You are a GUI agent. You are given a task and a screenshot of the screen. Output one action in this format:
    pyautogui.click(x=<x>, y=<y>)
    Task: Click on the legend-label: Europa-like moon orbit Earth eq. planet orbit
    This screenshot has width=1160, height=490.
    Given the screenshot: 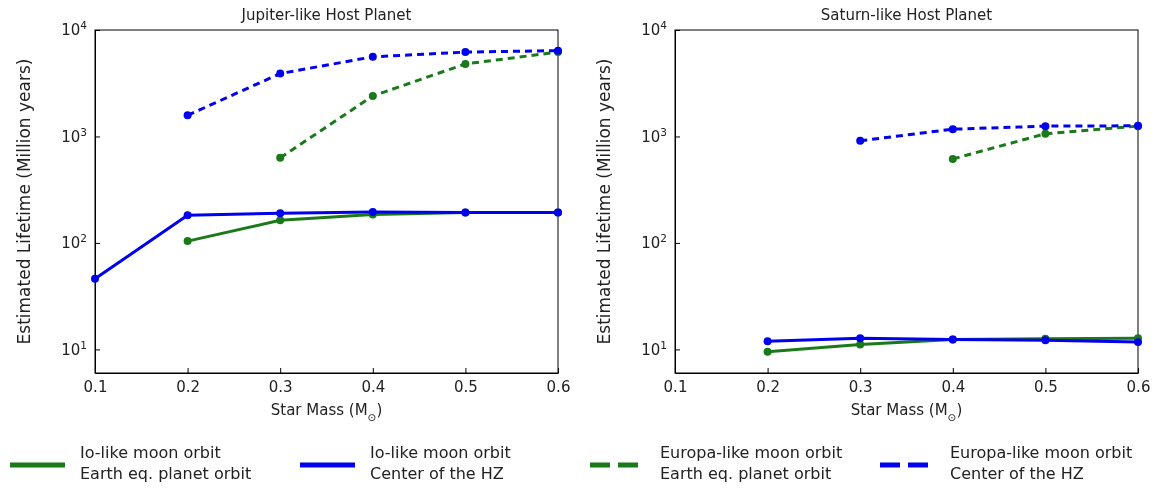 What is the action you would take?
    pyautogui.click(x=751, y=463)
    